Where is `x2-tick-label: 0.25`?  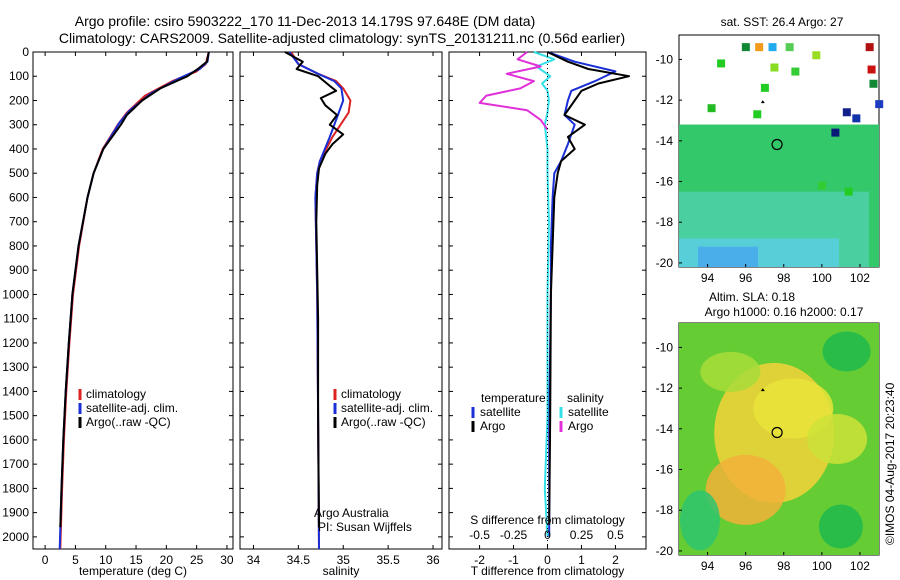 x2-tick-label: 0.25 is located at coordinates (582, 535).